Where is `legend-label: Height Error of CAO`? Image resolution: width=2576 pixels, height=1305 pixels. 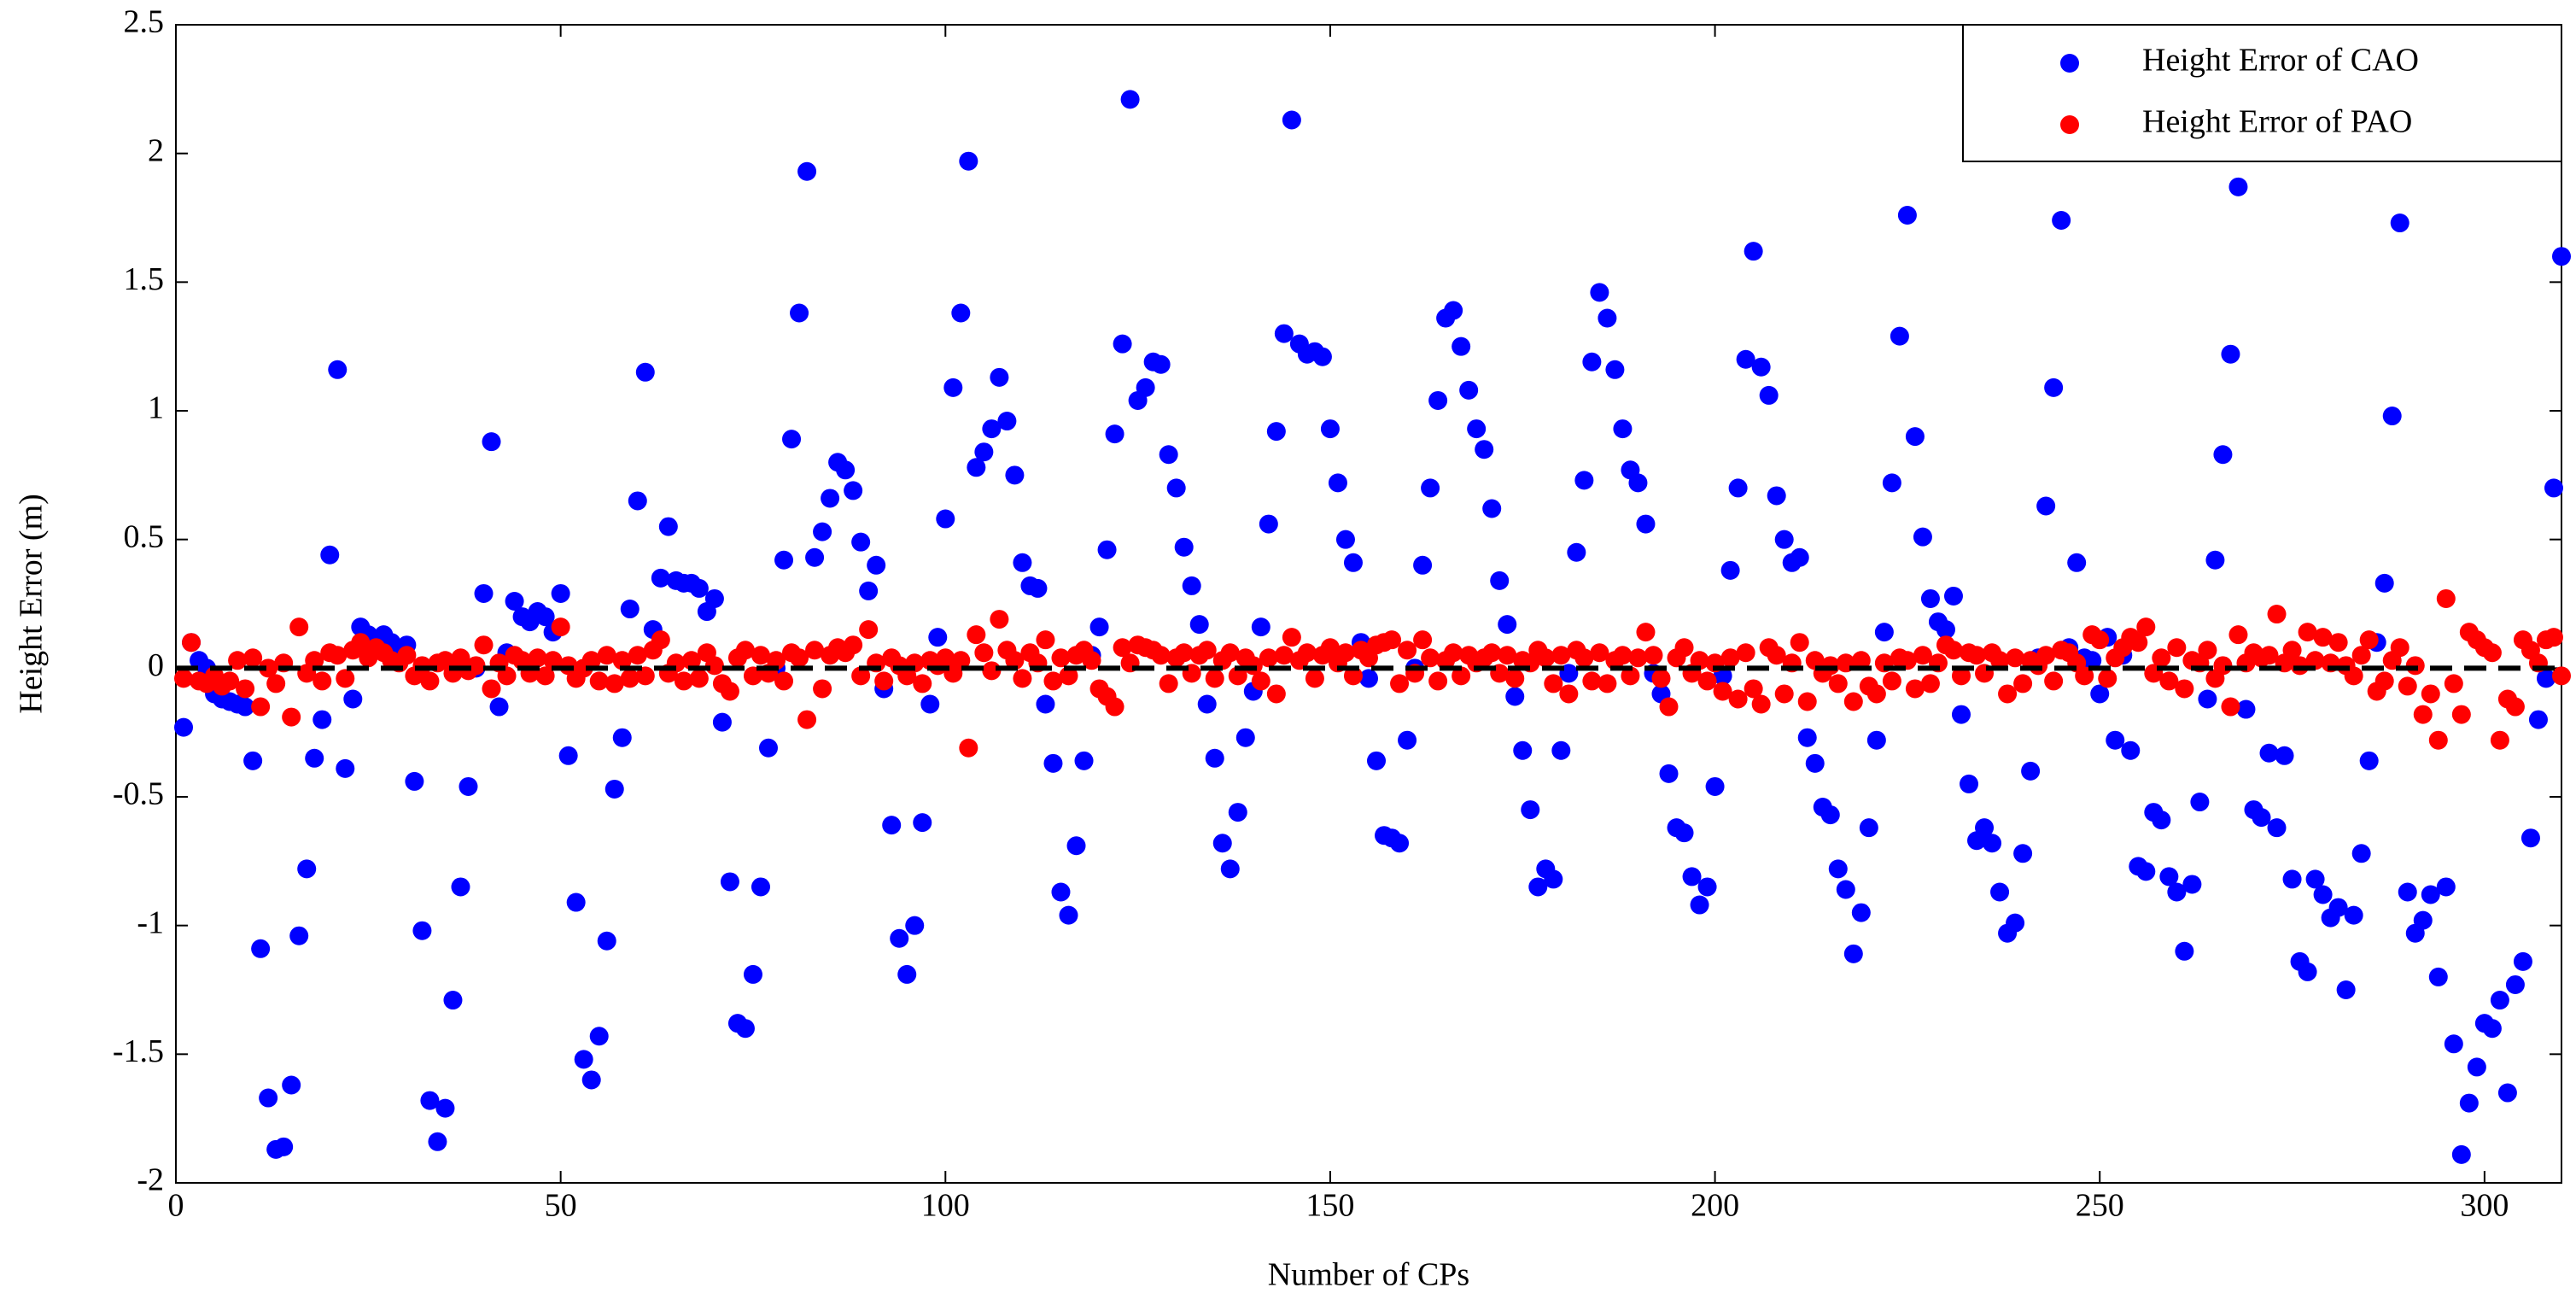 legend-label: Height Error of CAO is located at coordinates (2280, 61).